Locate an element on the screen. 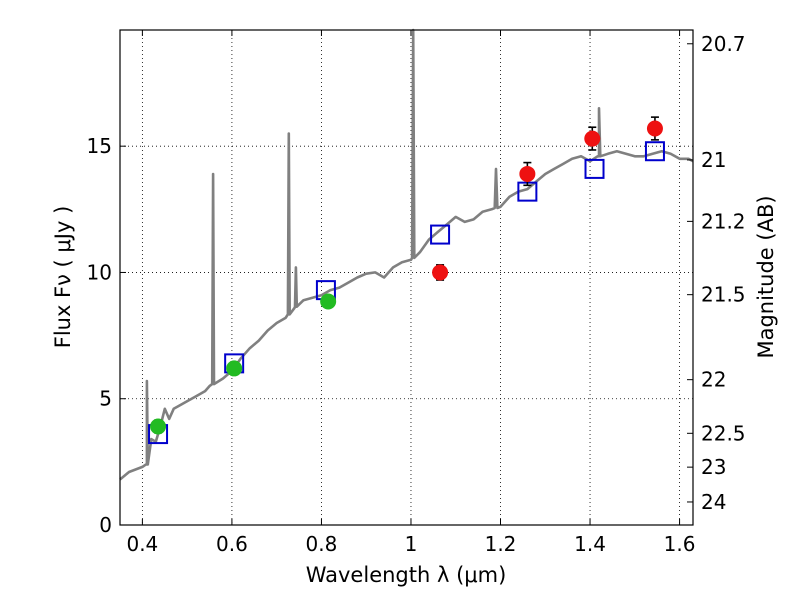  y-axis-ticks: 0 5 10 15 is located at coordinates (106, 335).